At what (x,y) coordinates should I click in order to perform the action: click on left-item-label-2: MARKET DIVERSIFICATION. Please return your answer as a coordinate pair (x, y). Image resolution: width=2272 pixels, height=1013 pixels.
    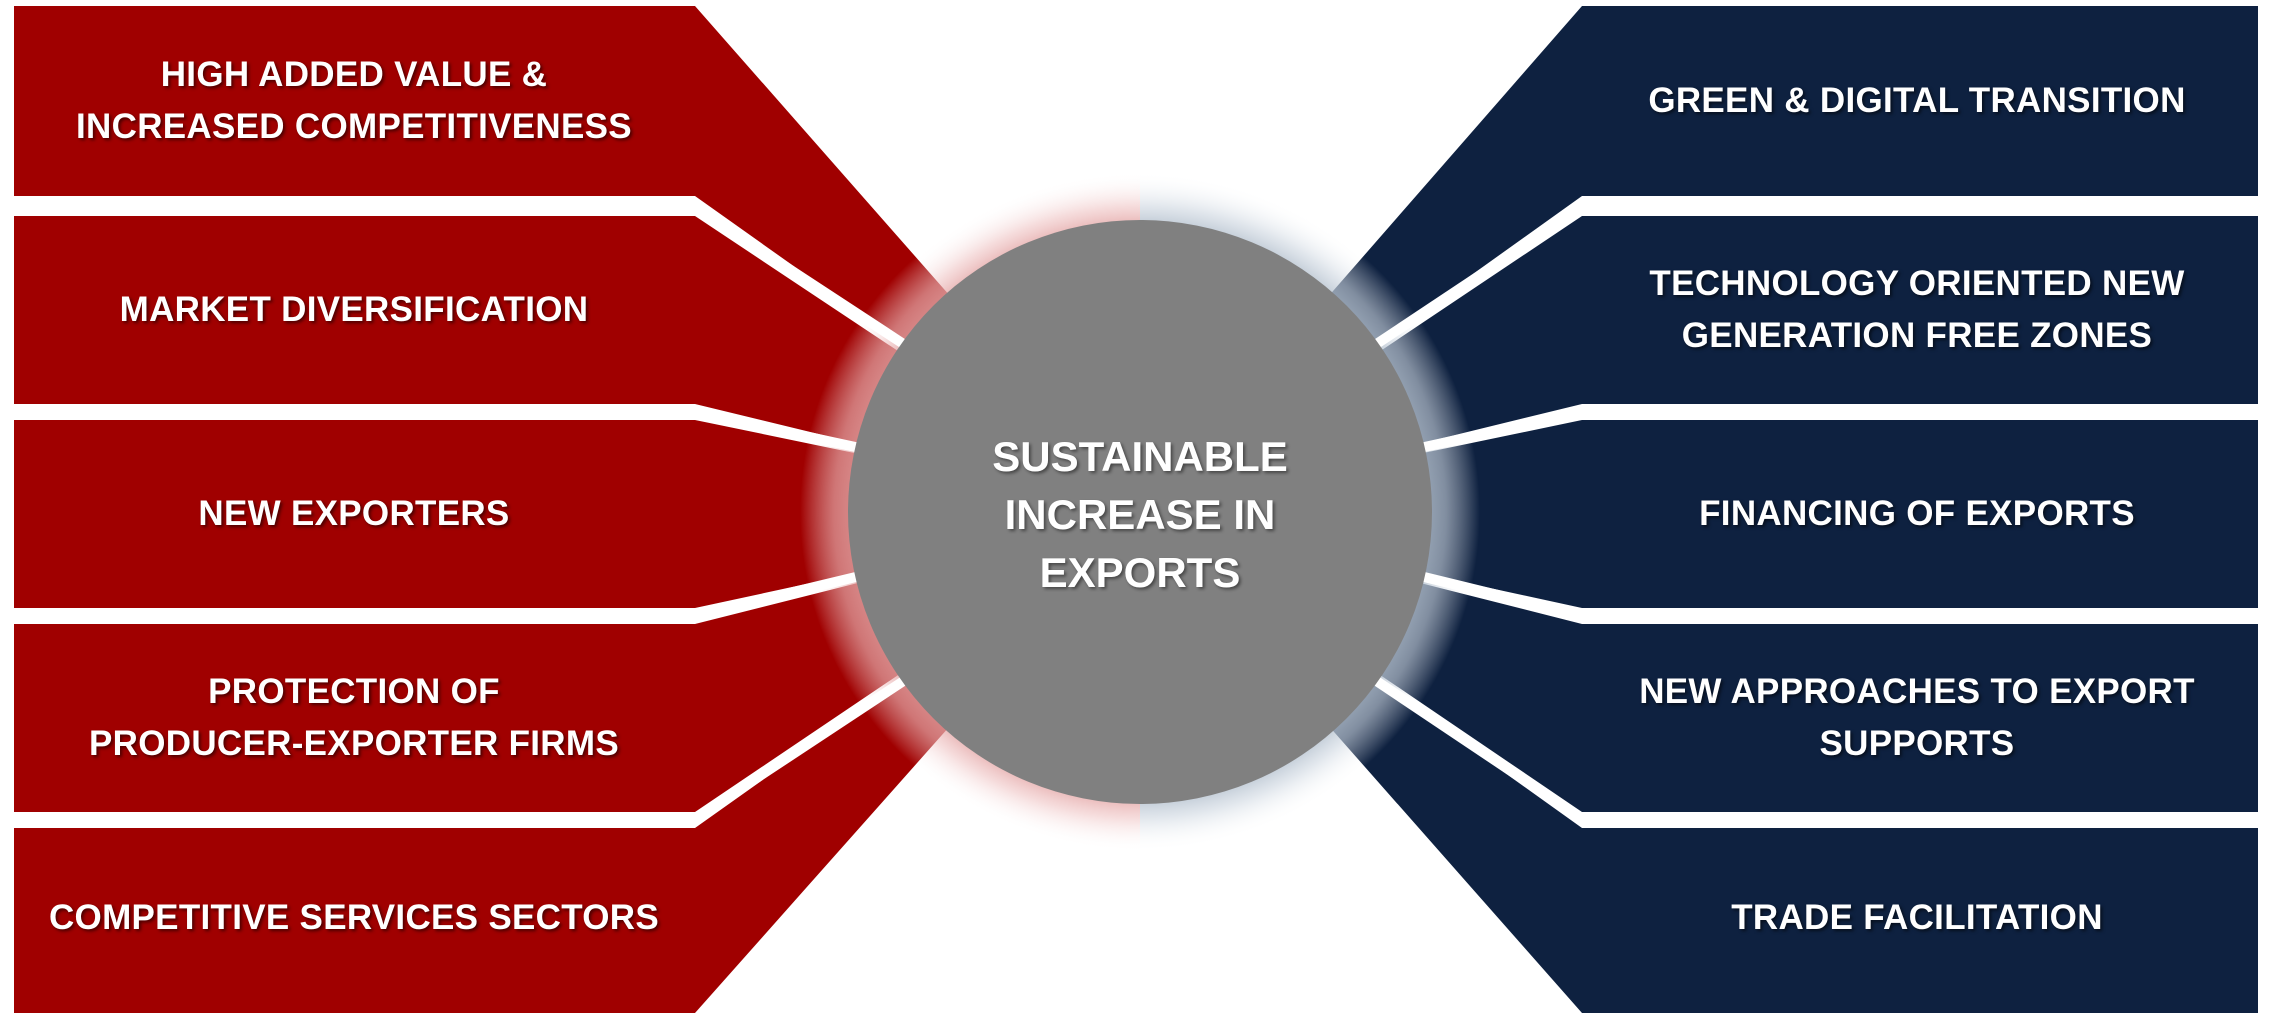
    Looking at the image, I should click on (354, 309).